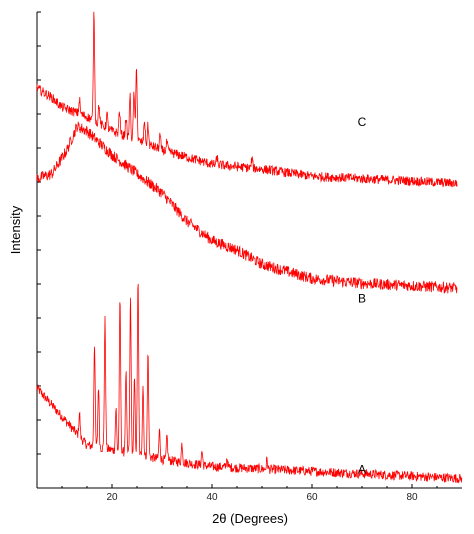 The image size is (474, 534). Describe the element at coordinates (212, 497) in the screenshot. I see `x-tick-label: 40` at that location.